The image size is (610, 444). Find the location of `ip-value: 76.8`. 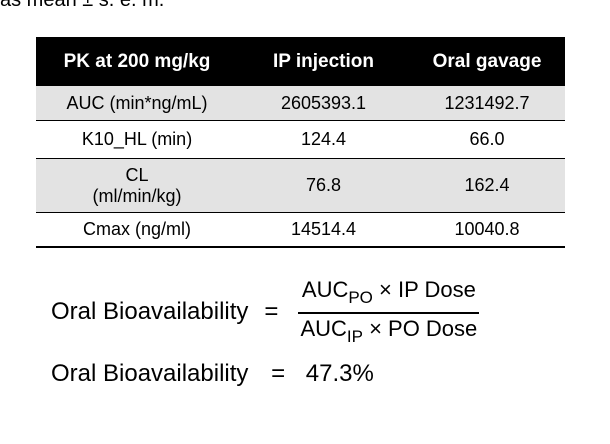

ip-value: 76.8 is located at coordinates (323, 185).